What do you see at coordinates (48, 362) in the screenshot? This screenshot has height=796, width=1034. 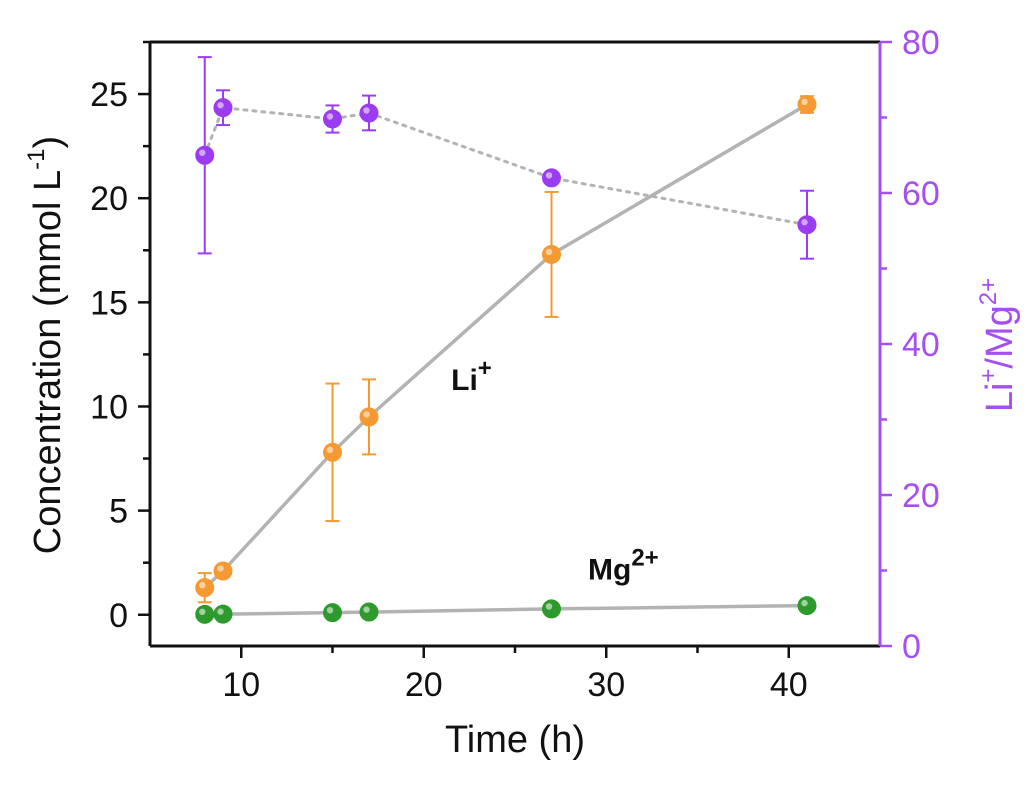 I see `y-axis-title-main: Concentration (mmol L` at bounding box center [48, 362].